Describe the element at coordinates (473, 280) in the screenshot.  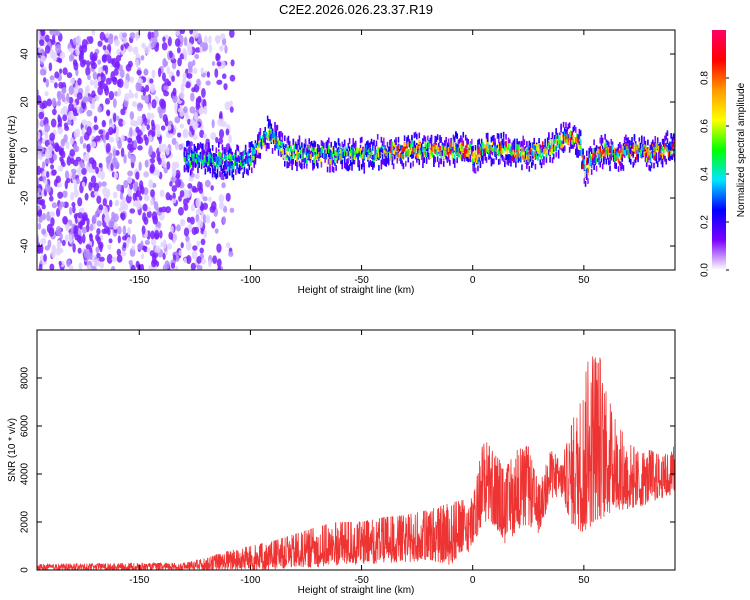
I see `x-tick-label: 0` at that location.